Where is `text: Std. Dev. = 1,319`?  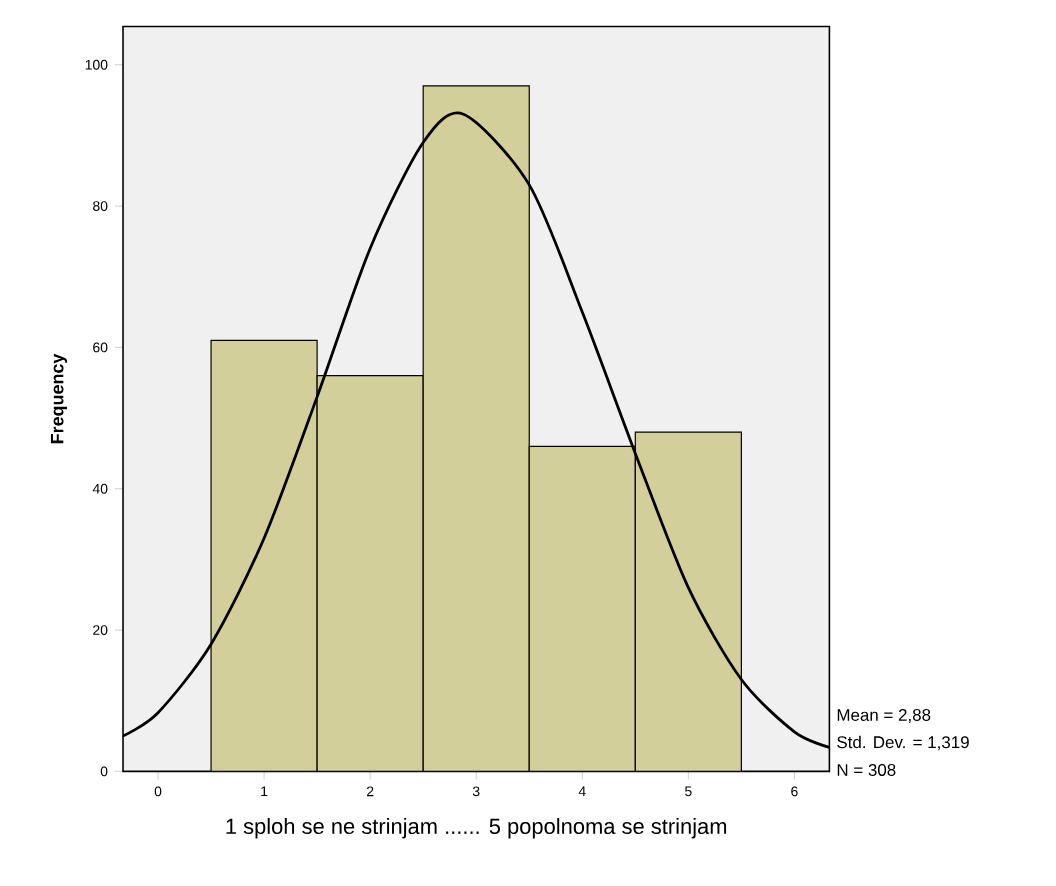 text: Std. Dev. = 1,319 is located at coordinates (903, 743).